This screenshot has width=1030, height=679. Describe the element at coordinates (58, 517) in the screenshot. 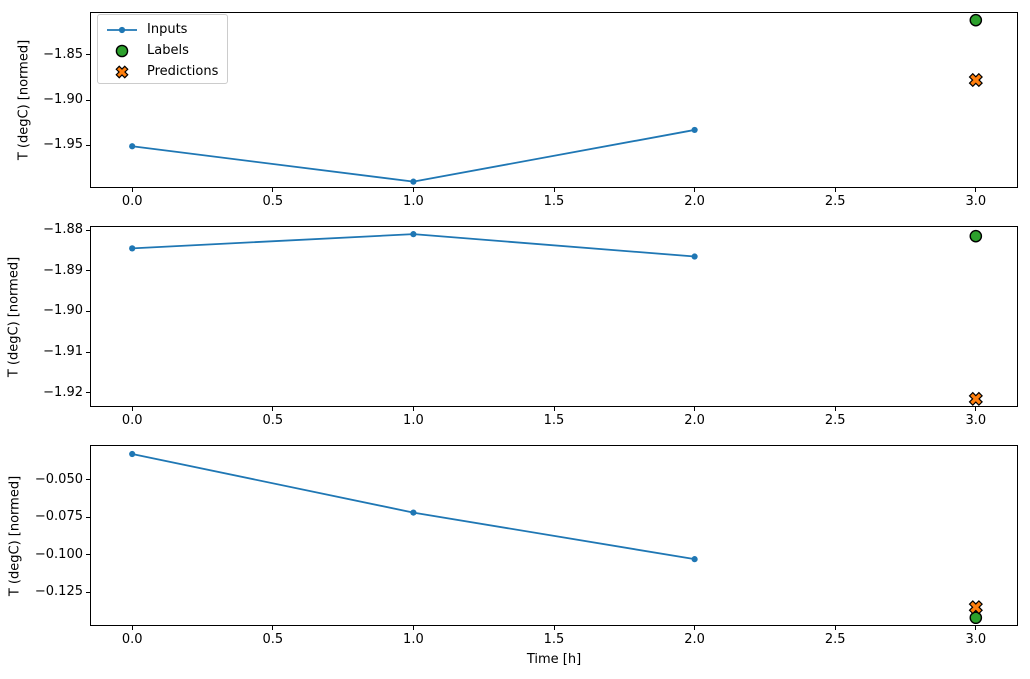

I see `y-tick-label: −0.075` at that location.